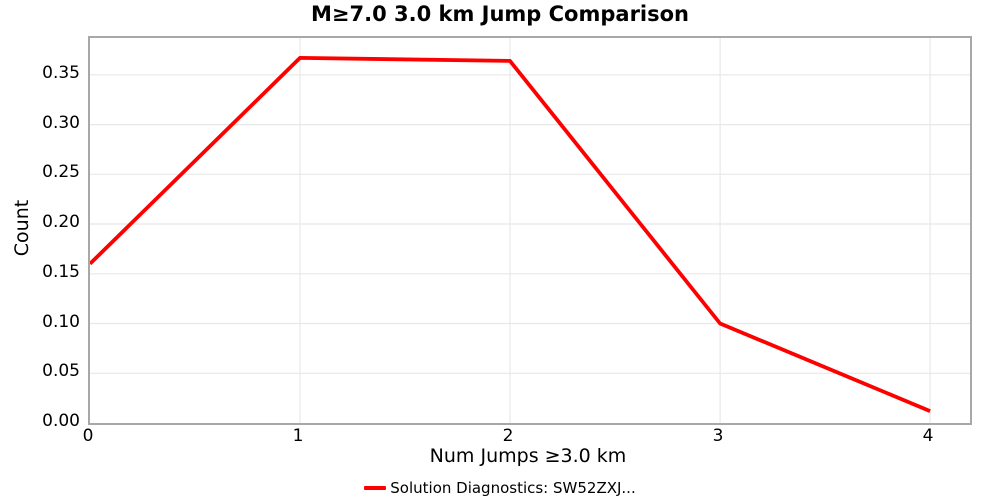  What do you see at coordinates (718, 436) in the screenshot?
I see `x-tick-label: 3` at bounding box center [718, 436].